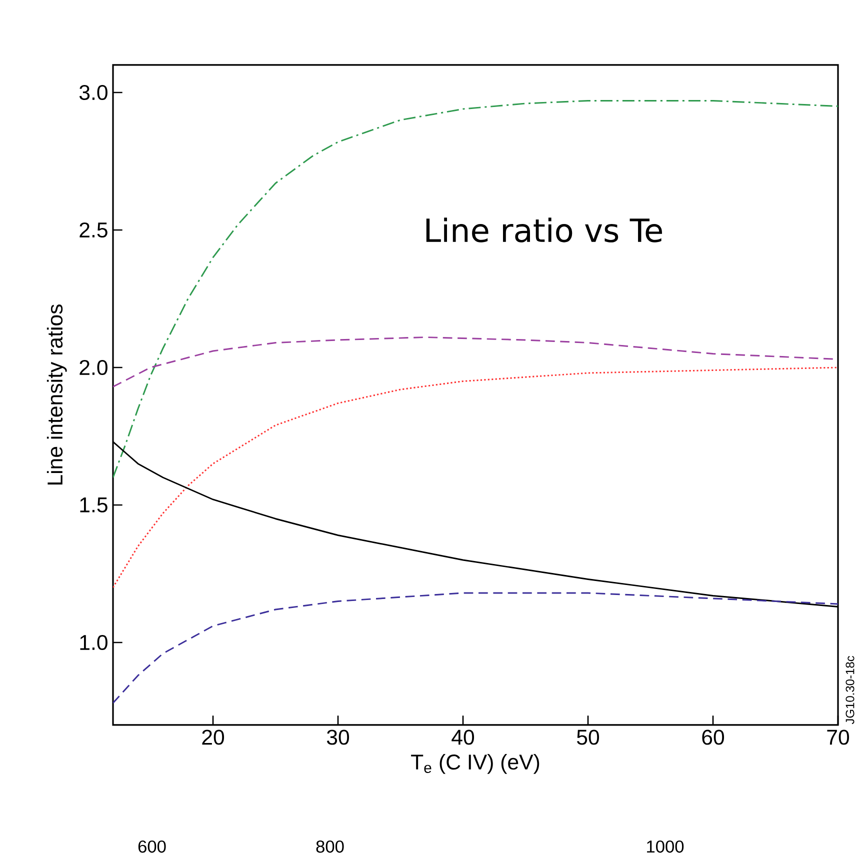 This screenshot has width=864, height=859. I want to click on x-tick-label: 50, so click(588, 737).